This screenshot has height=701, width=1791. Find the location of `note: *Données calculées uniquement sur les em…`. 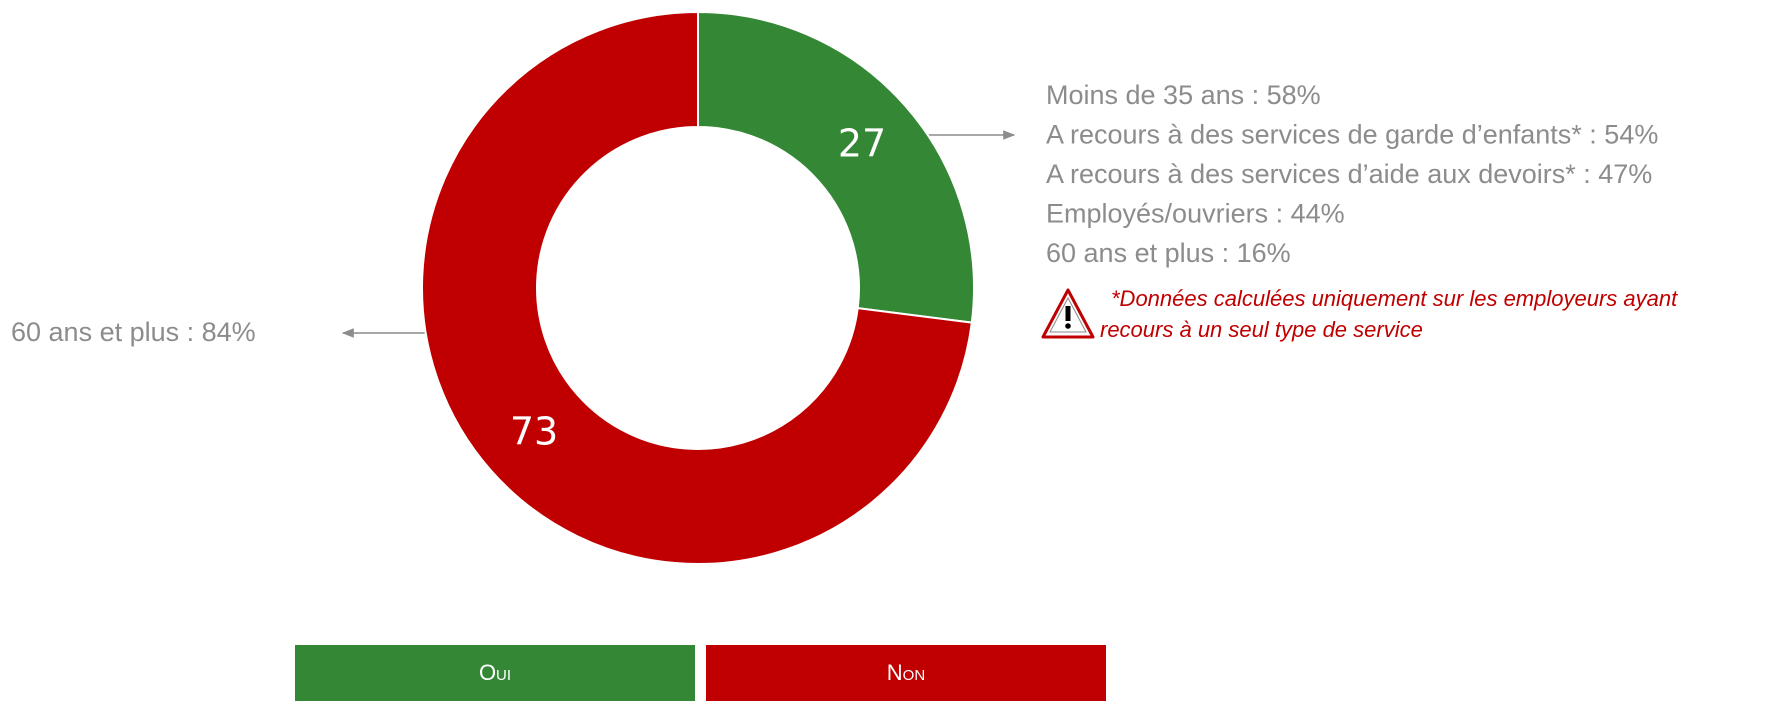

note: *Données calculées uniquement sur les em… is located at coordinates (1394, 298).